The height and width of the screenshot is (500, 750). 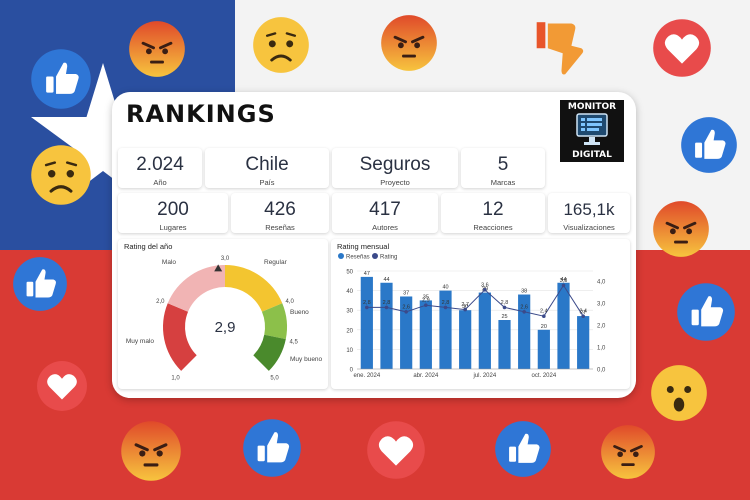 I want to click on gauge-marker, so click(x=218, y=268).